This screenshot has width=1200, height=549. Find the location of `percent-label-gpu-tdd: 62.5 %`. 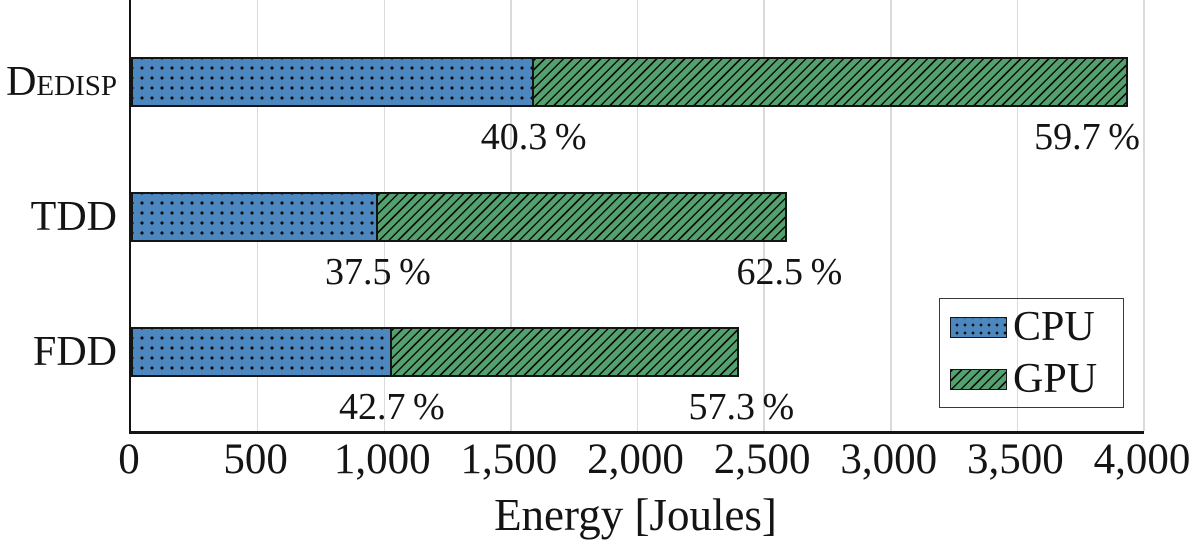

percent-label-gpu-tdd: 62.5 % is located at coordinates (789, 272).